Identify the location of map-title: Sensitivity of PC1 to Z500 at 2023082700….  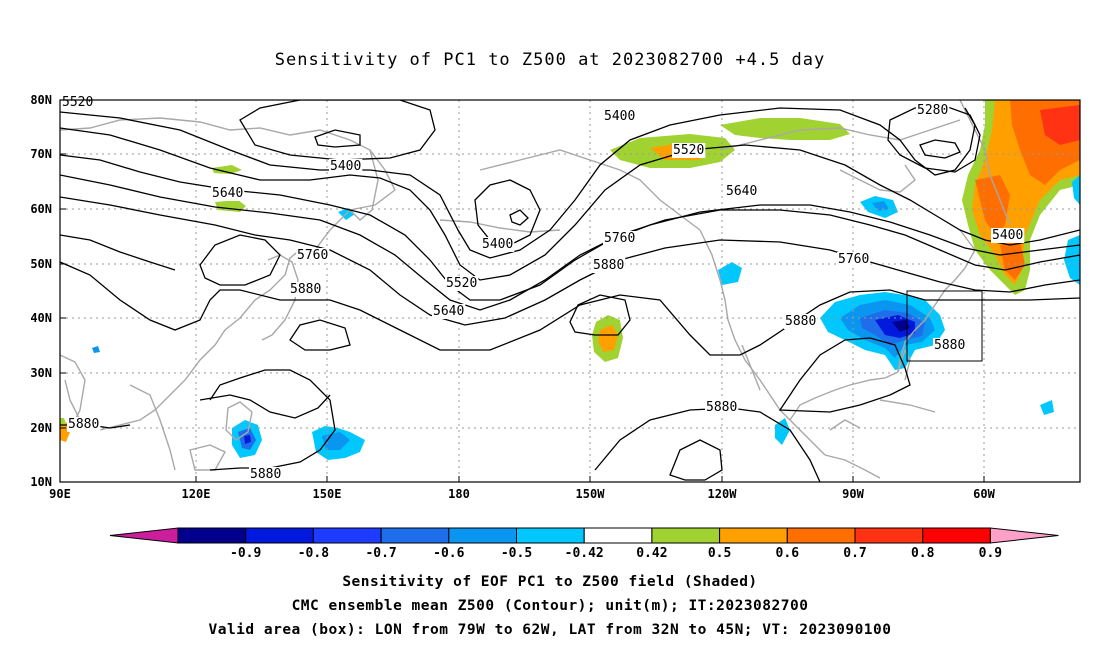
(550, 60).